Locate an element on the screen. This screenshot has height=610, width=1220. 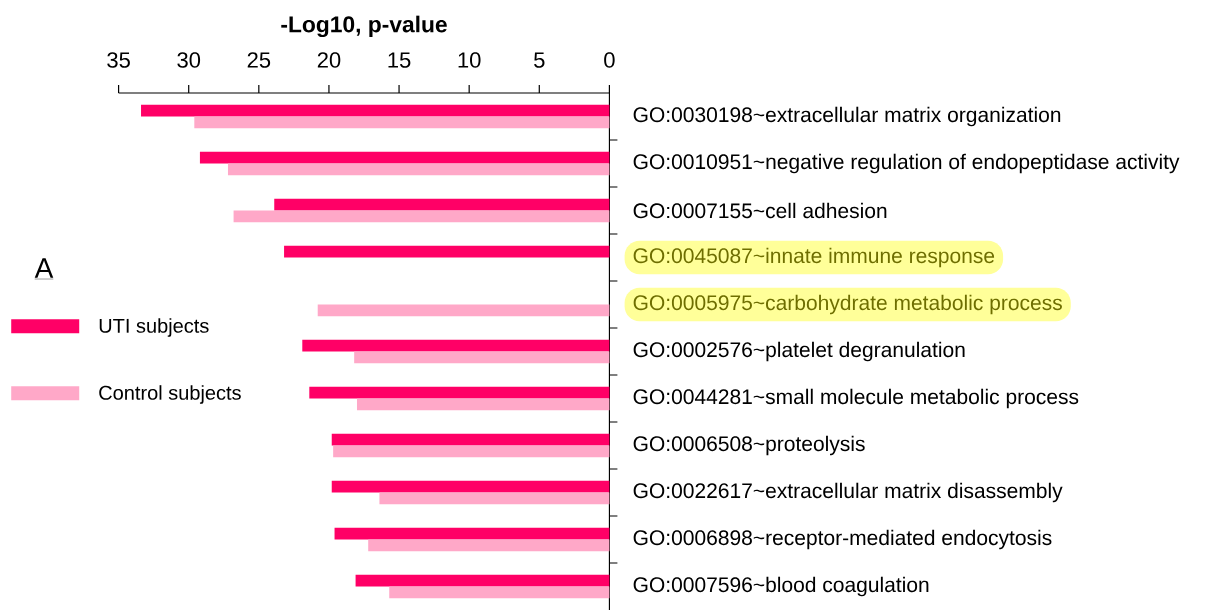
legend-label: Control subjects is located at coordinates (170, 394).